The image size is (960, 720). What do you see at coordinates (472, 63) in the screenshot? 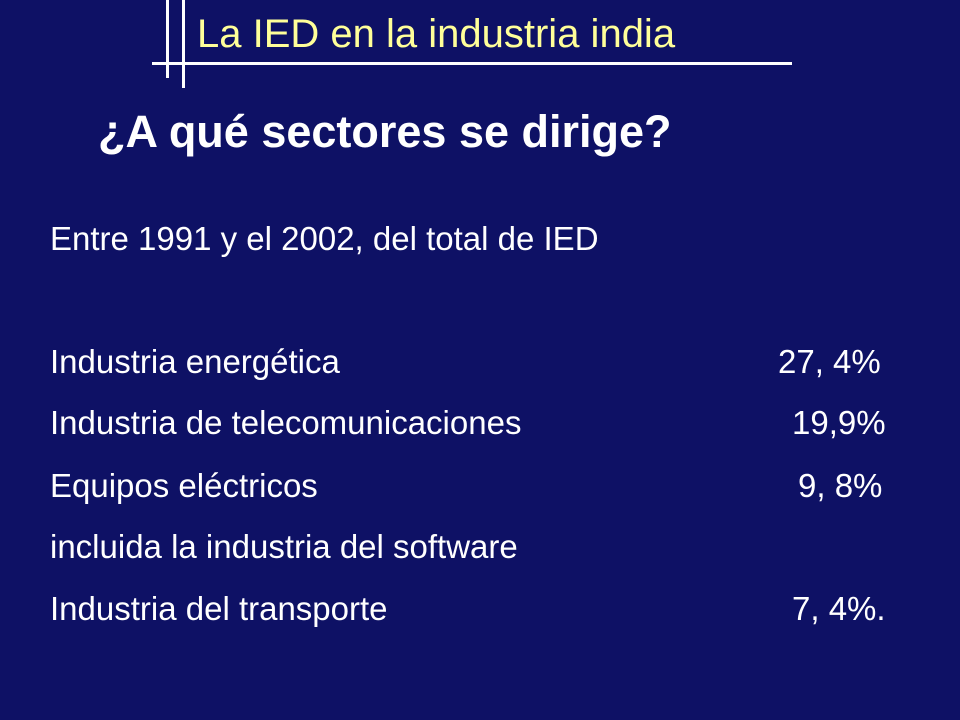
I see `title-underline` at bounding box center [472, 63].